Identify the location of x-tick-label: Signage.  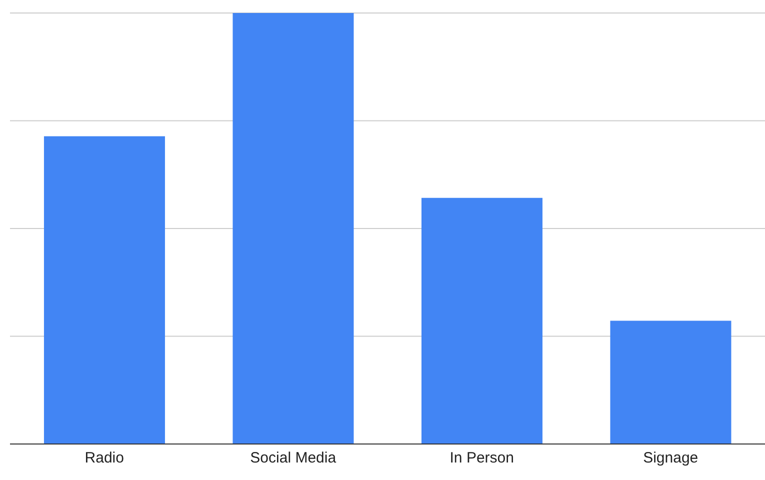
(670, 458).